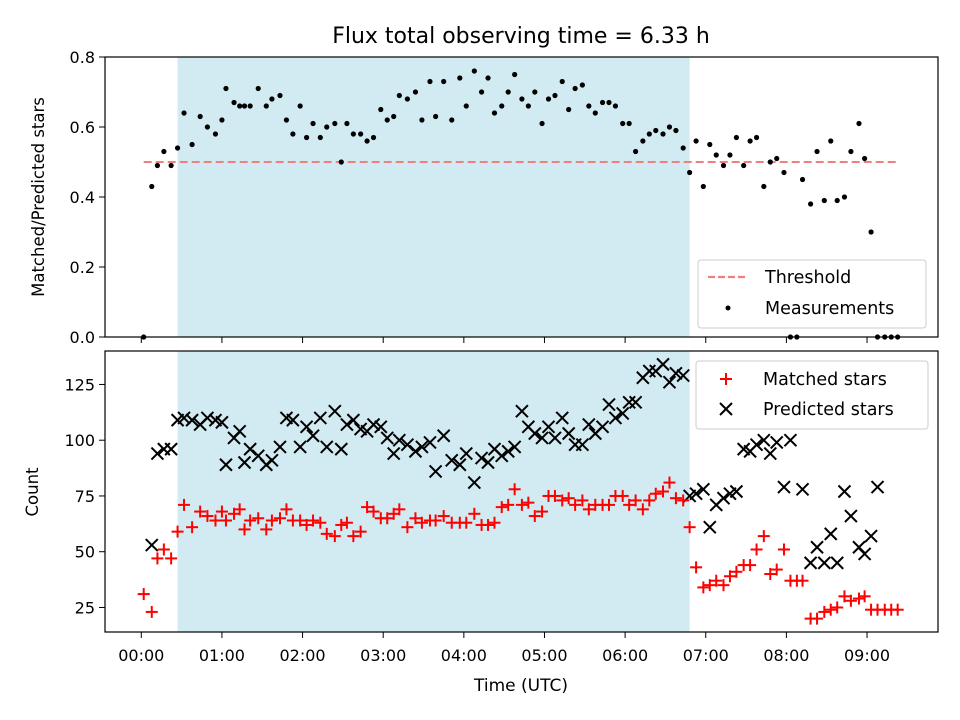 Image resolution: width=960 pixels, height=720 pixels. What do you see at coordinates (82, 337) in the screenshot?
I see `y-tick-label: 0.0` at bounding box center [82, 337].